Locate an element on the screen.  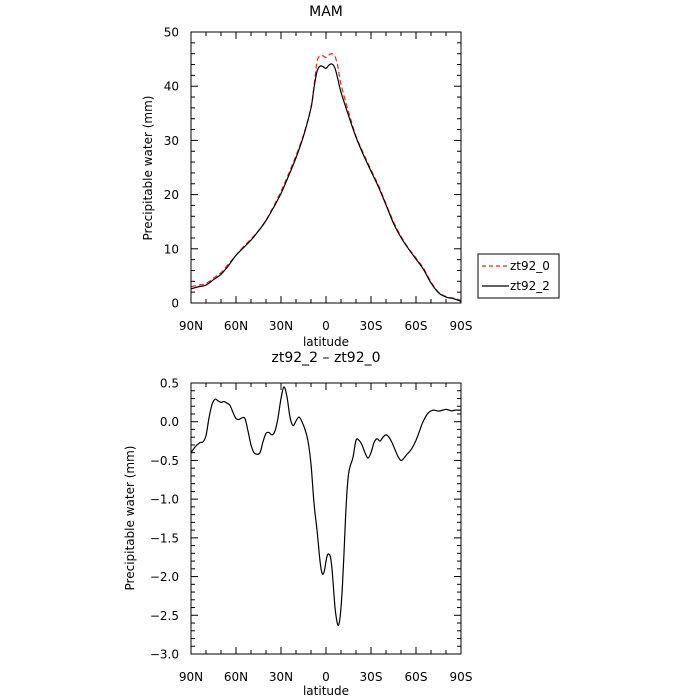
legend-box is located at coordinates (518, 276).